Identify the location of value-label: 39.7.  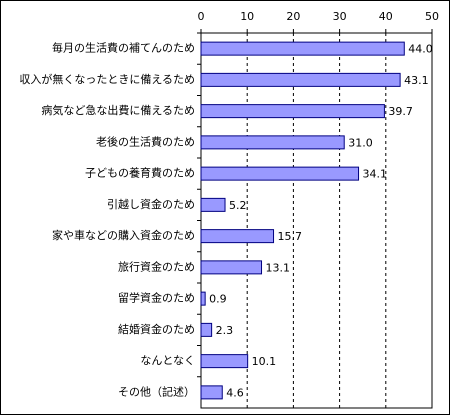
(400, 111).